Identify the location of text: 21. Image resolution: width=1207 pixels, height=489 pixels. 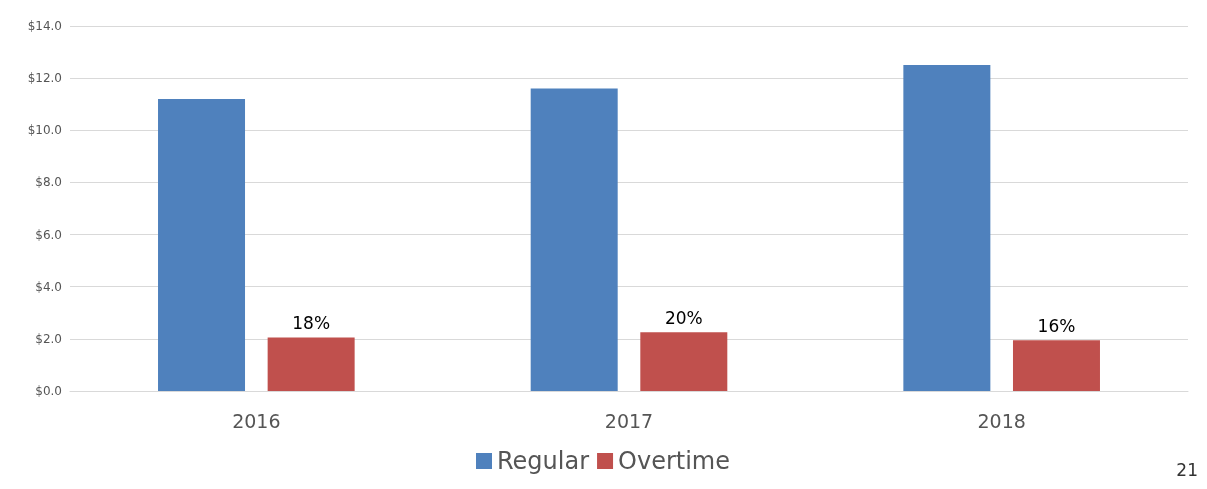
(1187, 469).